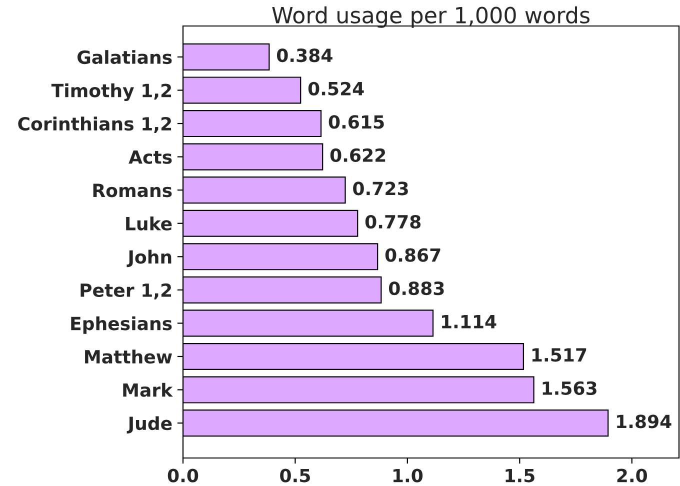 The height and width of the screenshot is (486, 680). I want to click on y-tick-label: Jude, so click(149, 425).